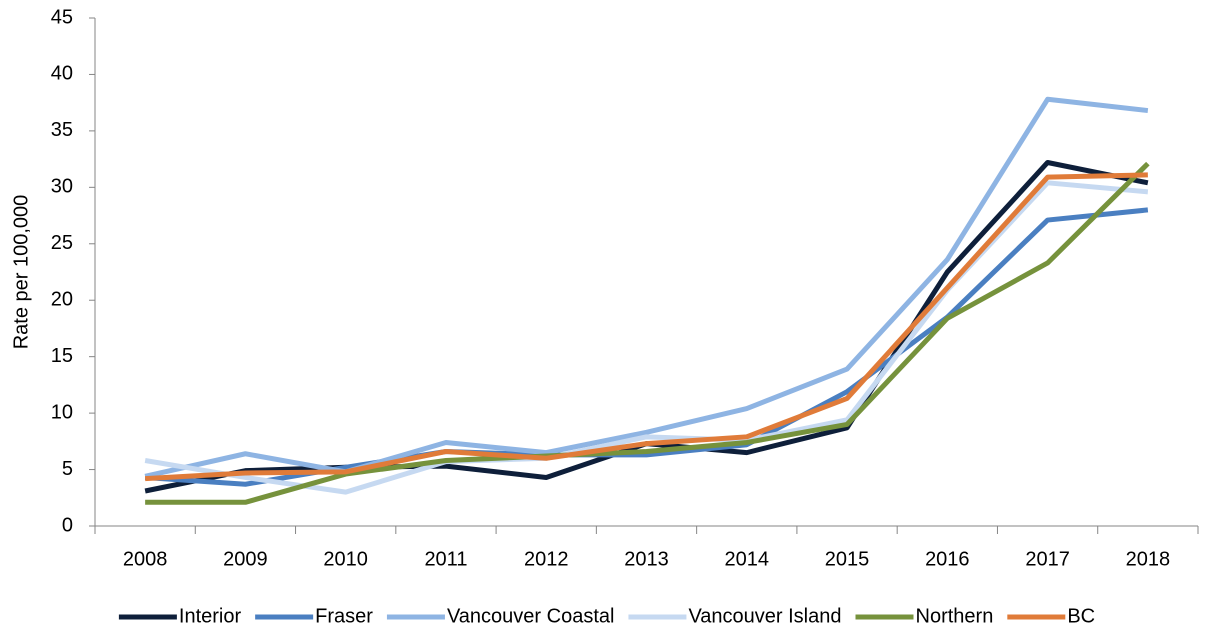 The height and width of the screenshot is (631, 1214). What do you see at coordinates (531, 616) in the screenshot?
I see `legend-label: Vancouver Coastal` at bounding box center [531, 616].